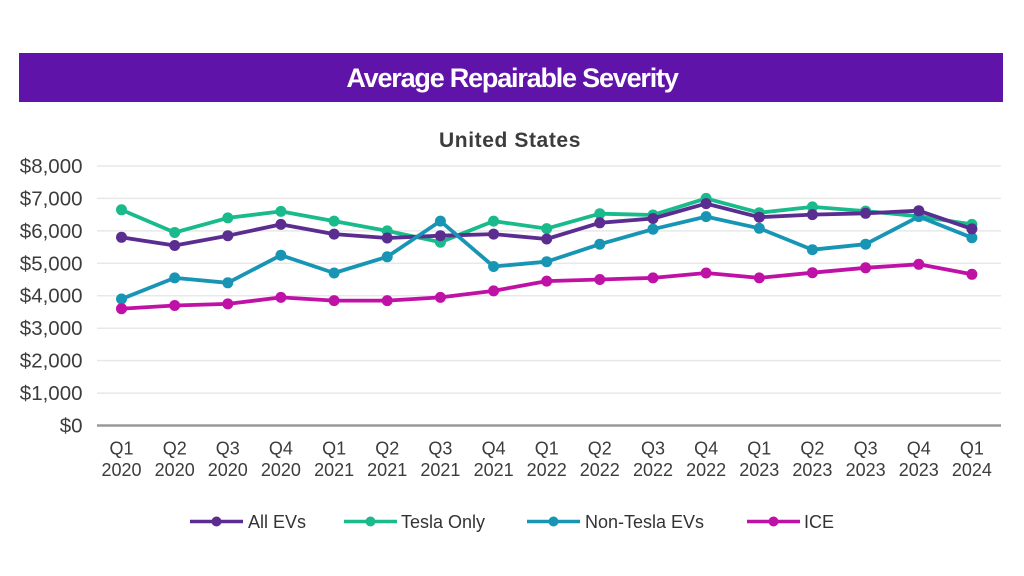 The width and height of the screenshot is (1024, 576). Describe the element at coordinates (443, 522) in the screenshot. I see `svg-text: Tesla Only` at that location.